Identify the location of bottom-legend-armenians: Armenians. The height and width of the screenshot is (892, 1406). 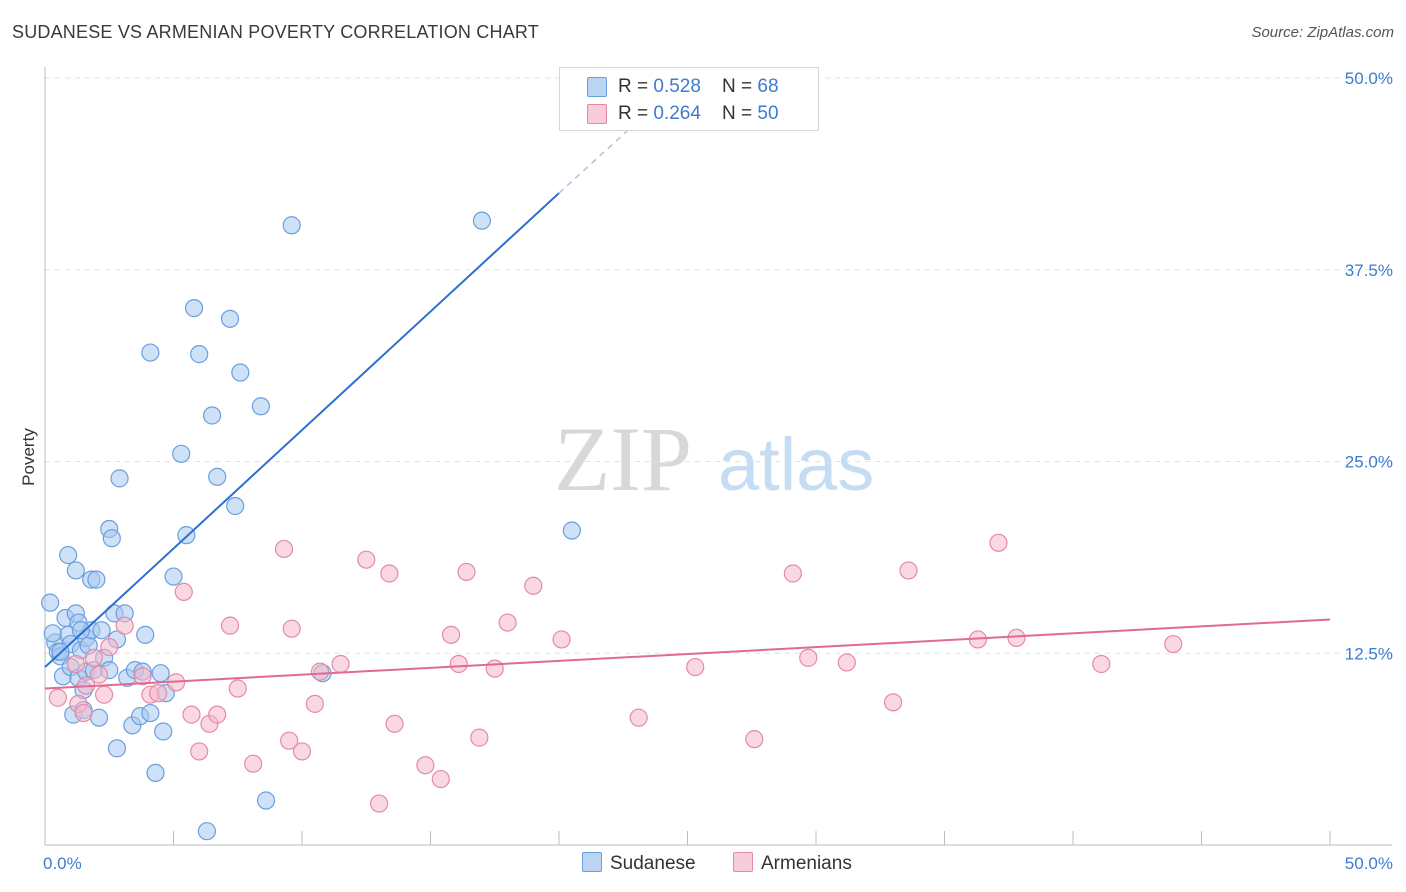
(792, 863).